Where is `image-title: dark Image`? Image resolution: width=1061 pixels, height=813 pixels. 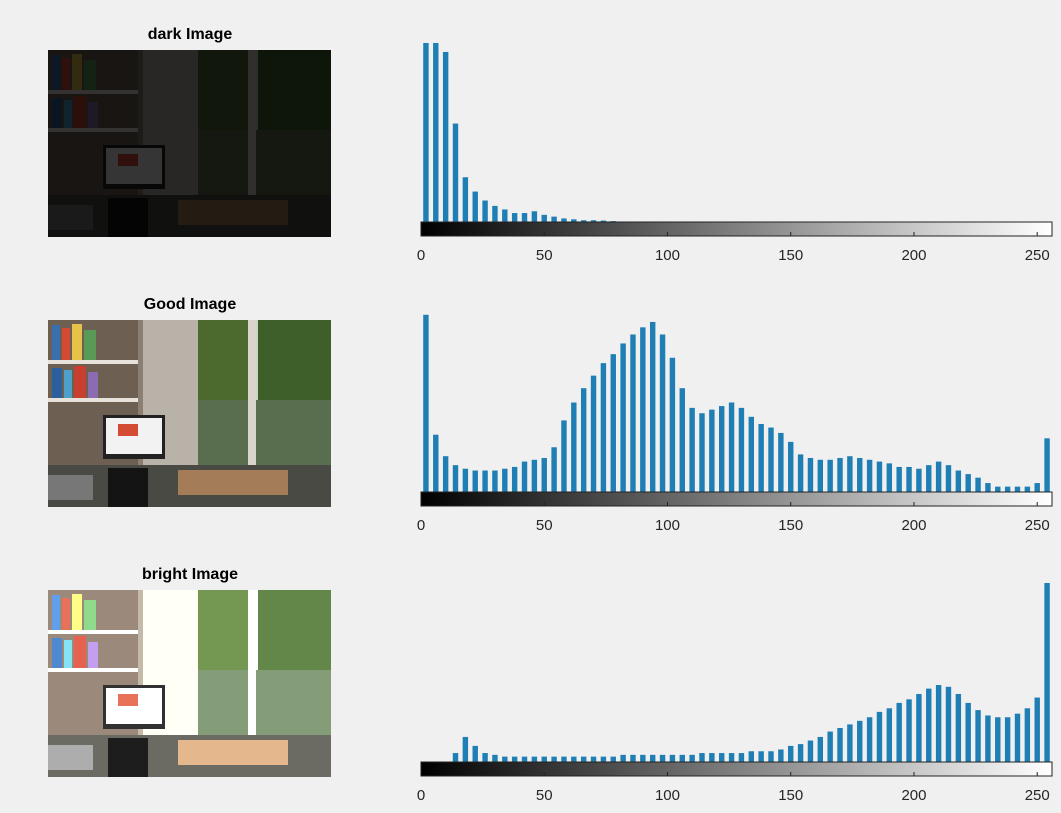
image-title: dark Image is located at coordinates (190, 34).